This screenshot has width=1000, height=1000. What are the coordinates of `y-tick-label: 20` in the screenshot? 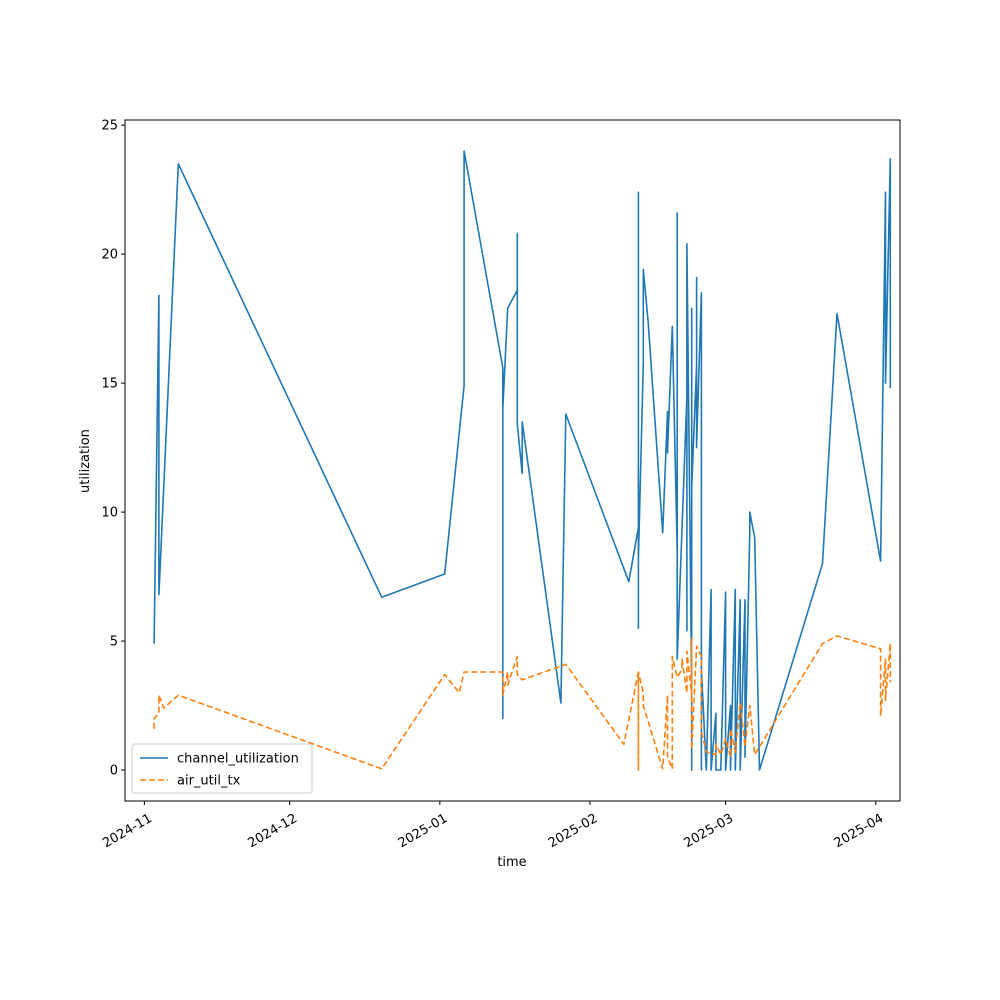 It's located at (109, 255).